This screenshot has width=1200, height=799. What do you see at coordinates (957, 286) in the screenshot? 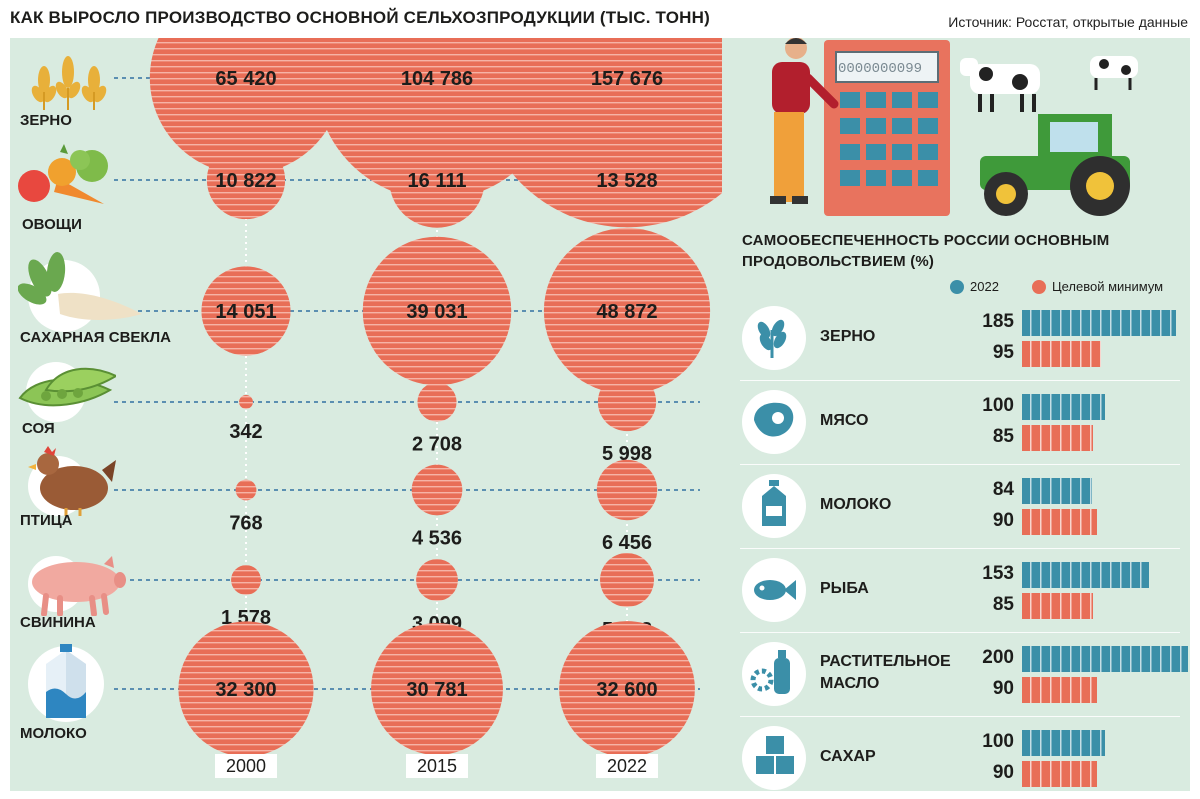
I see `legend-dot-2022` at bounding box center [957, 286].